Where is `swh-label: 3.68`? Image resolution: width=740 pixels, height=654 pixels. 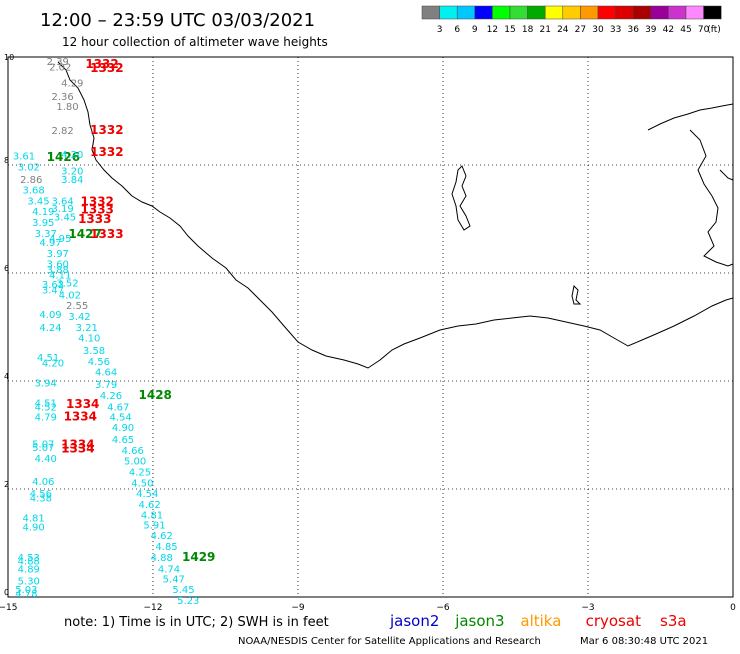
swh-label: 3.68 is located at coordinates (34, 191).